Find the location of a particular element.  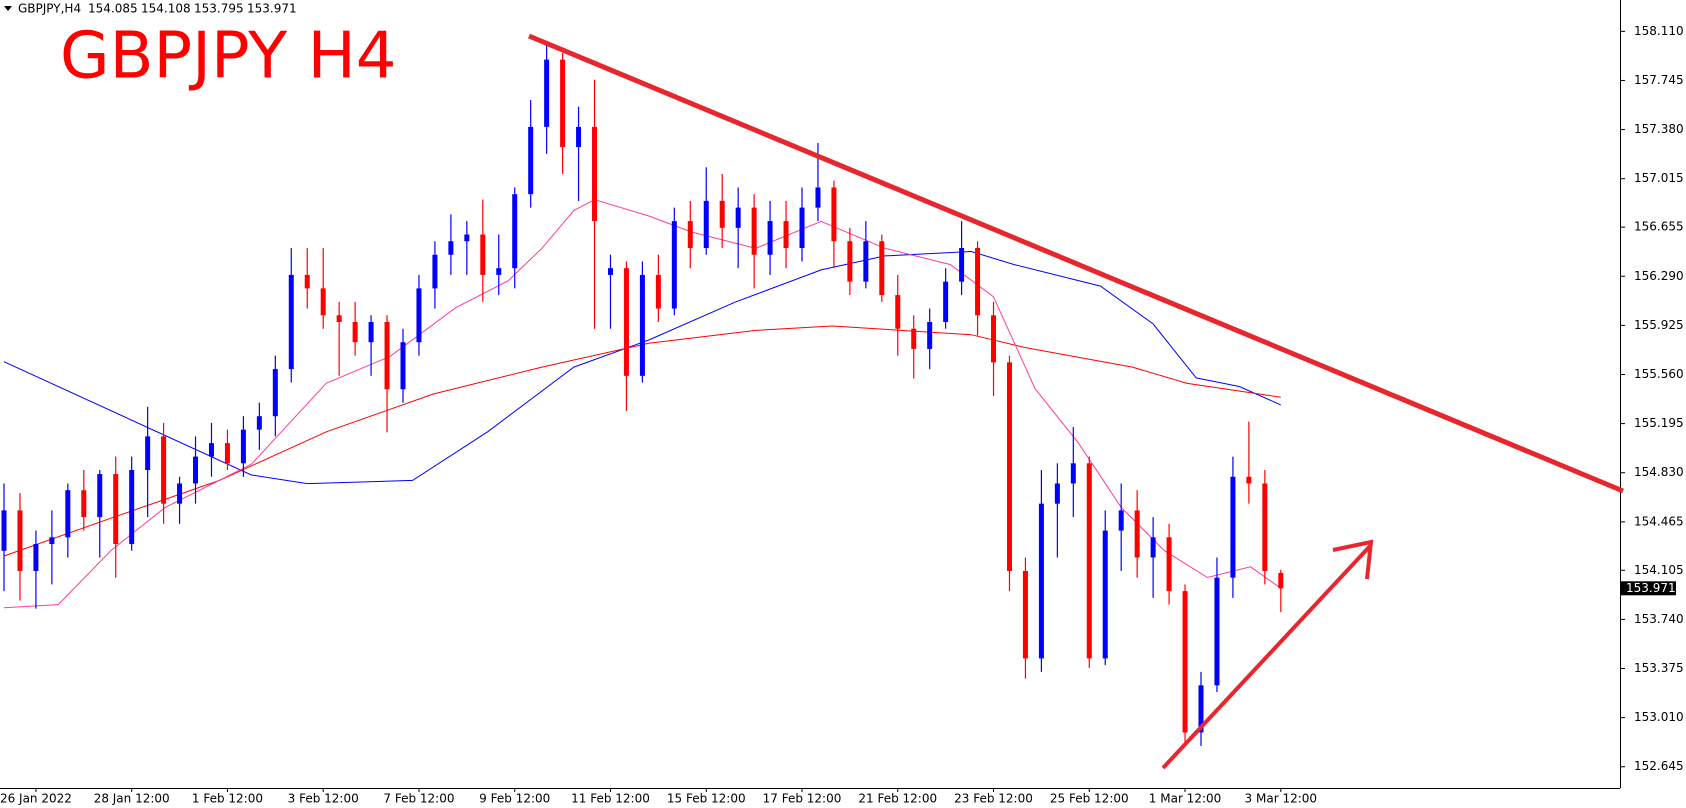

x-tick-label: 3 Mar 12:00 is located at coordinates (1281, 799).